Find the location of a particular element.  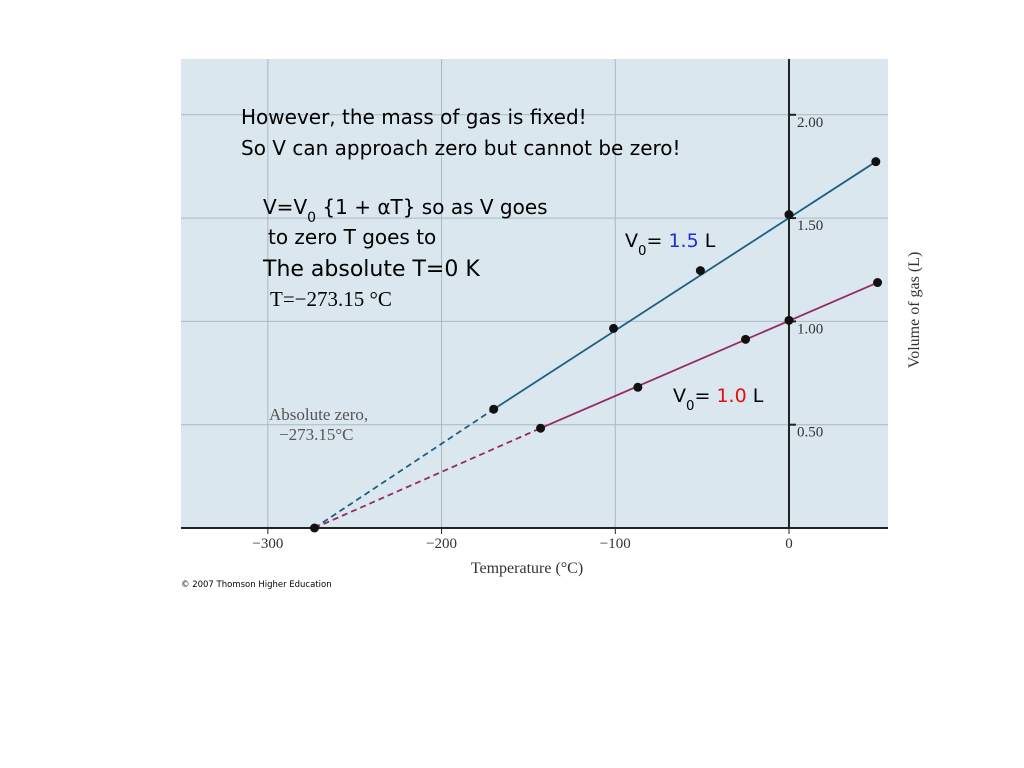

text-part: {1 + αT} so as V goes is located at coordinates (432, 207).